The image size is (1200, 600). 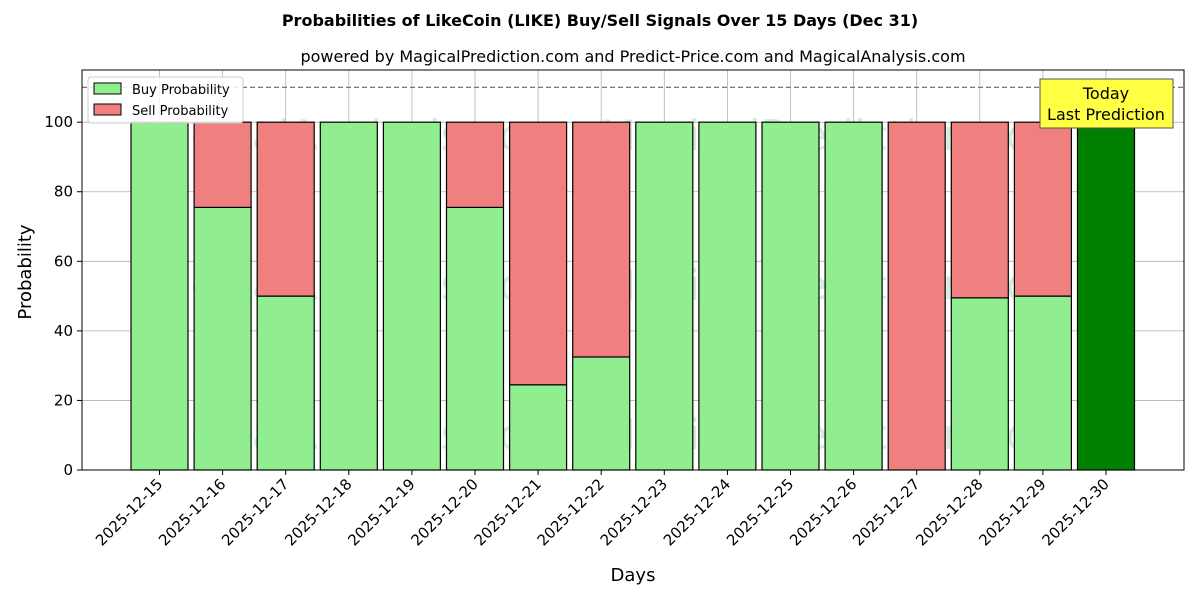 I want to click on legend: Buy Probability Sell Probability, so click(x=165, y=100).